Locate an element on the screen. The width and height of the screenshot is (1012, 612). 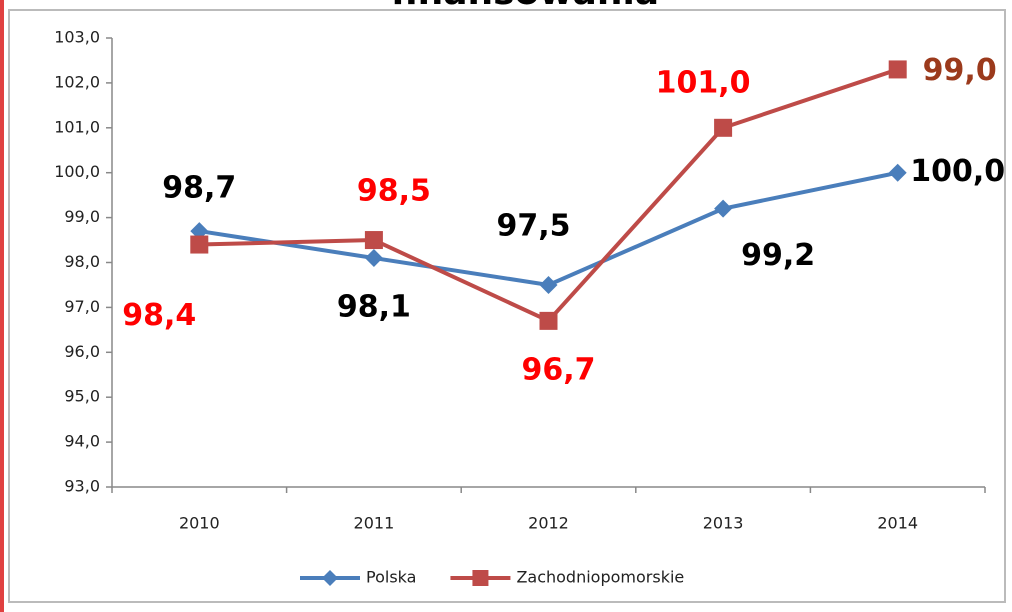
data-label: 101,0 is located at coordinates (703, 82).